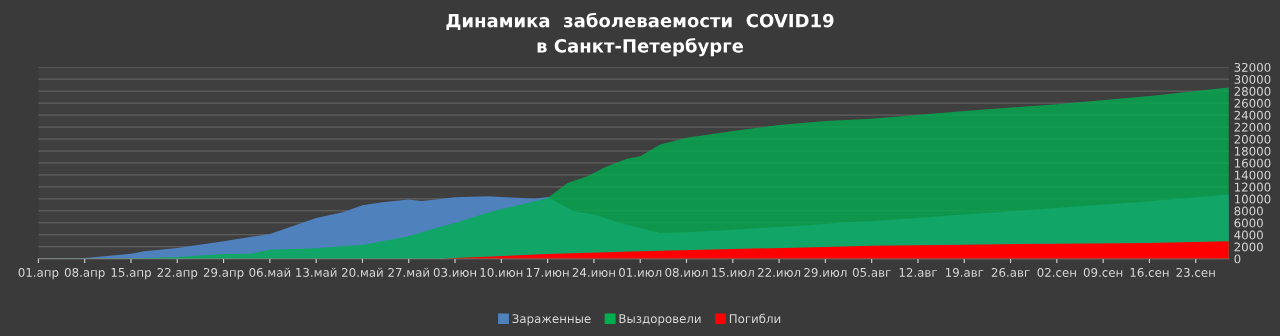 Image resolution: width=1280 pixels, height=336 pixels. Describe the element at coordinates (918, 272) in the screenshot. I see `x-tick-label: 12.авг` at that location.